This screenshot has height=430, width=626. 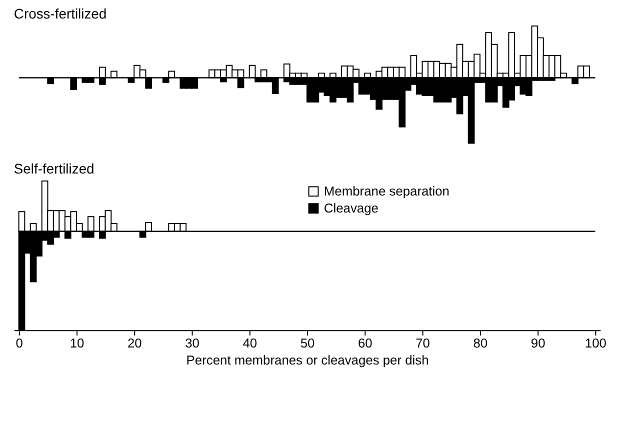 What do you see at coordinates (60, 14) in the screenshot?
I see `chart-title: Cross-fertilized` at bounding box center [60, 14].